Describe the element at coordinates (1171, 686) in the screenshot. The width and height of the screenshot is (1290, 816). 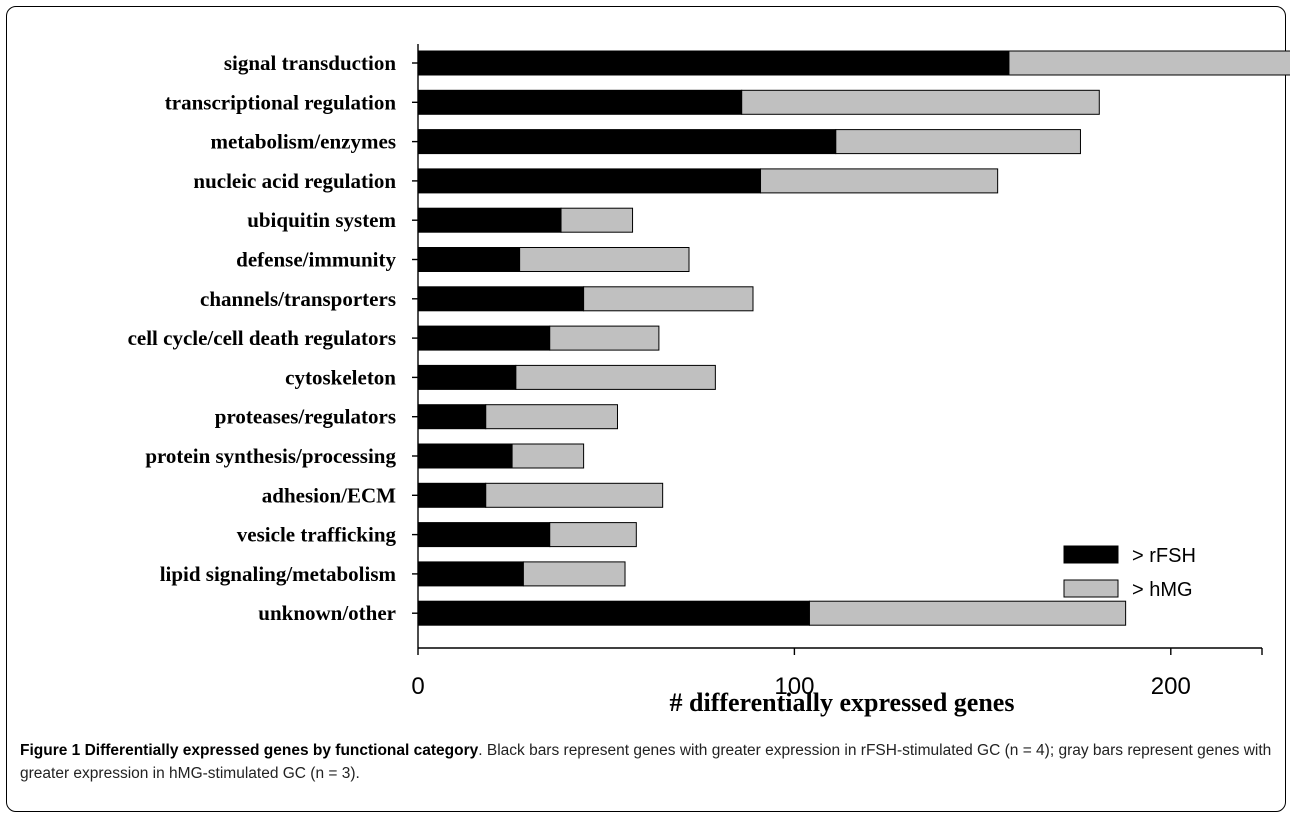
I see `x-tick-label: 200` at that location.